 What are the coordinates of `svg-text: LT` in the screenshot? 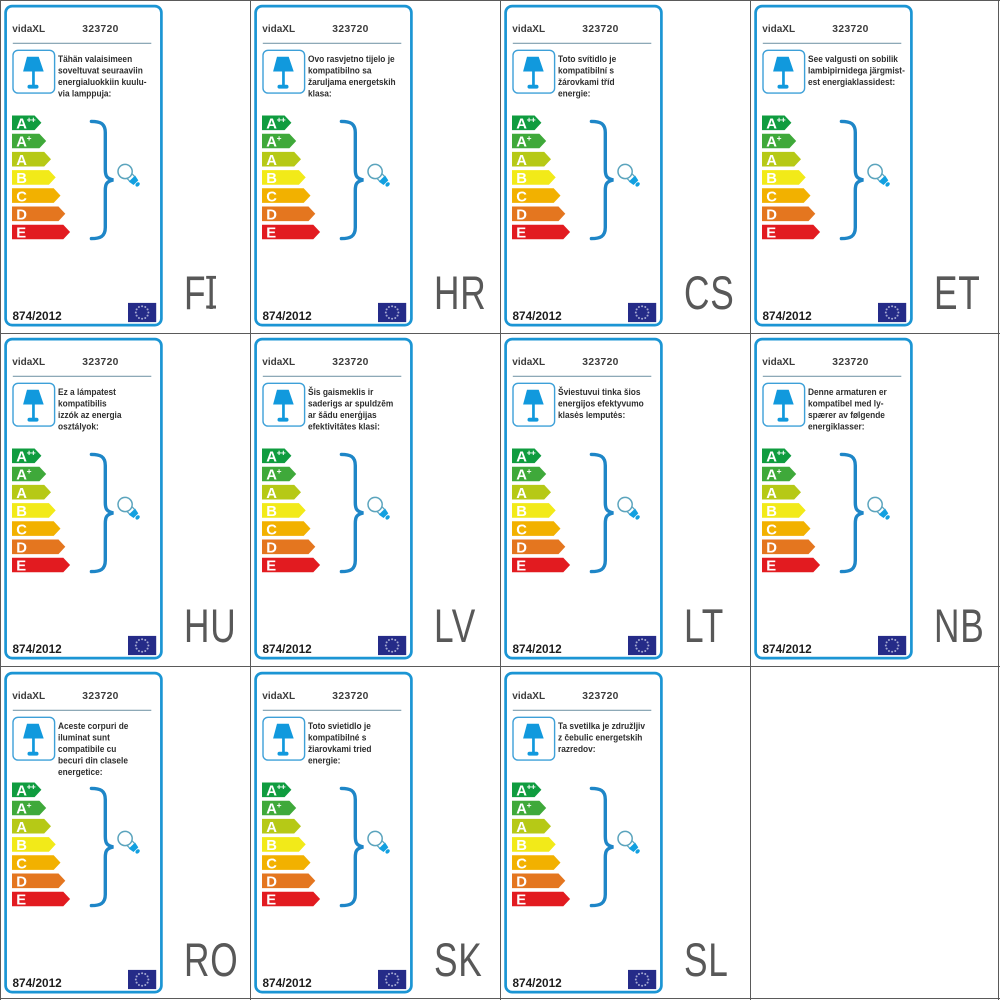 It's located at (704, 625).